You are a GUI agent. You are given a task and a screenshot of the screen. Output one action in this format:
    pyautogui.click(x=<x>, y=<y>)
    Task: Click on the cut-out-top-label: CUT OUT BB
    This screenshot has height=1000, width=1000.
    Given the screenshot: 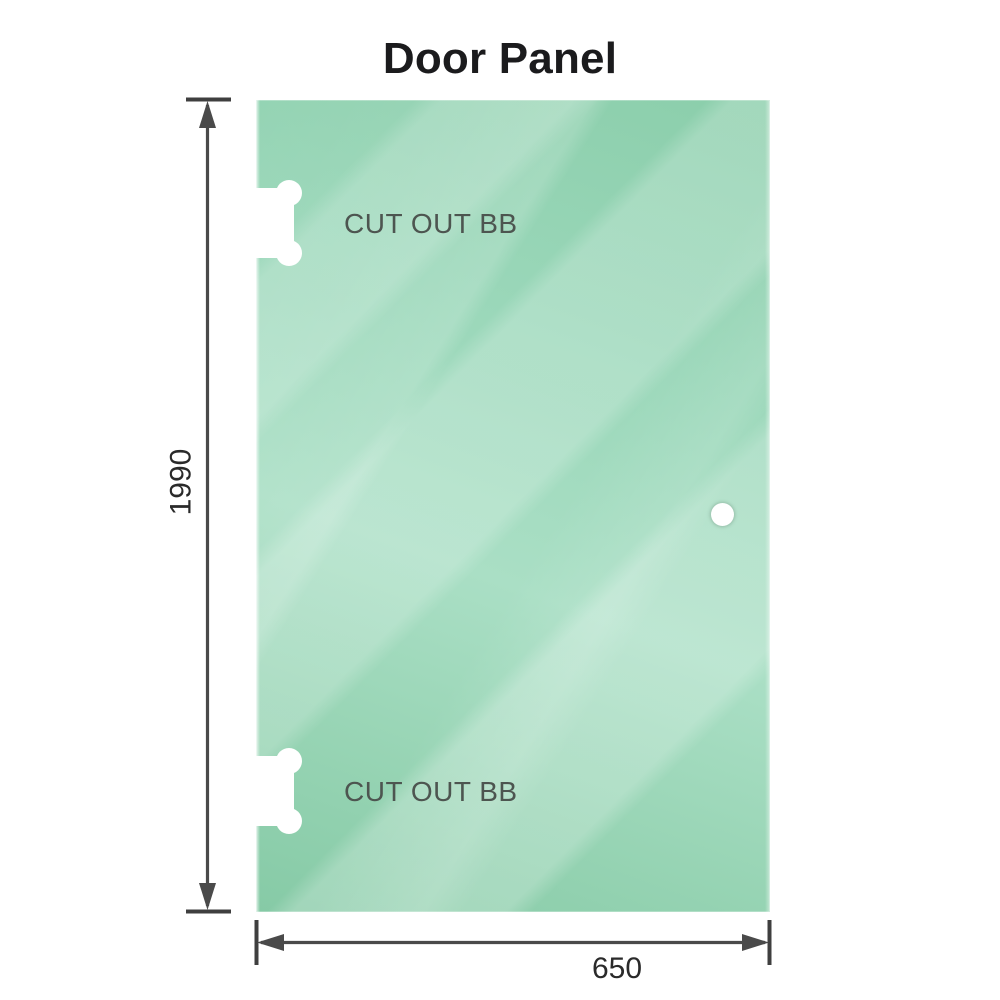 What is the action you would take?
    pyautogui.click(x=431, y=223)
    